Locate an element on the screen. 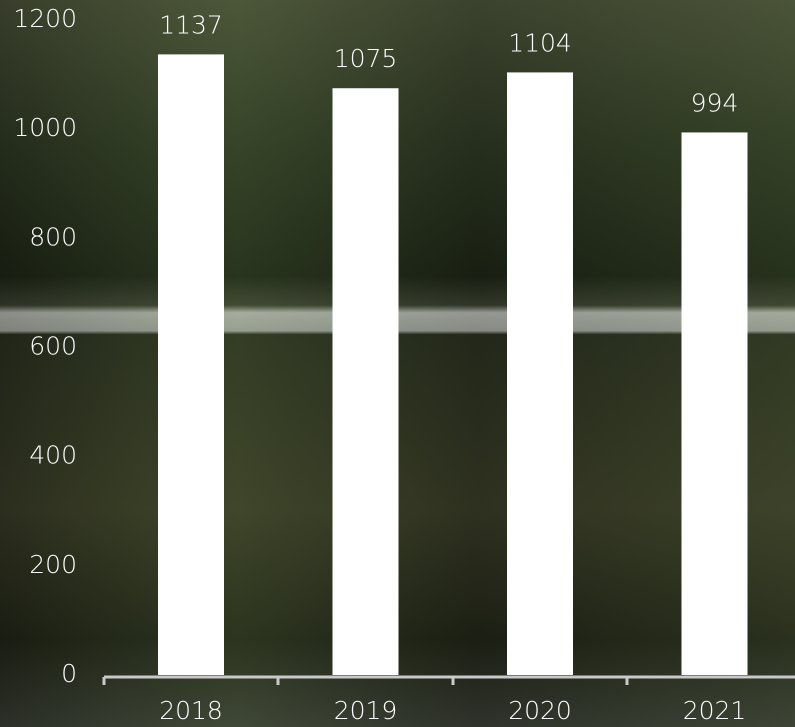  y-tick-label: 400 is located at coordinates (53, 455).